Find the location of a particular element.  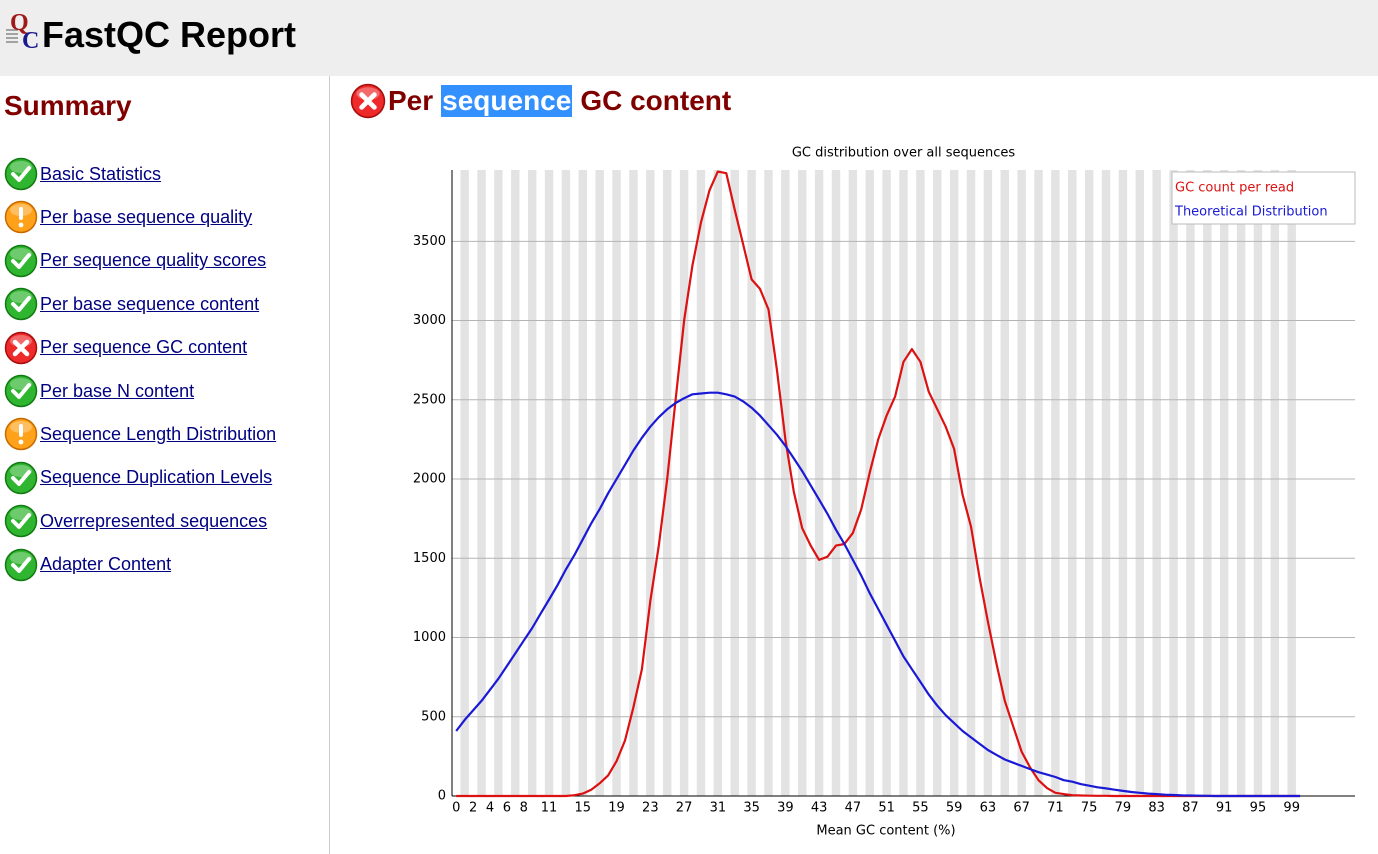

section-title: GC content is located at coordinates (656, 100).